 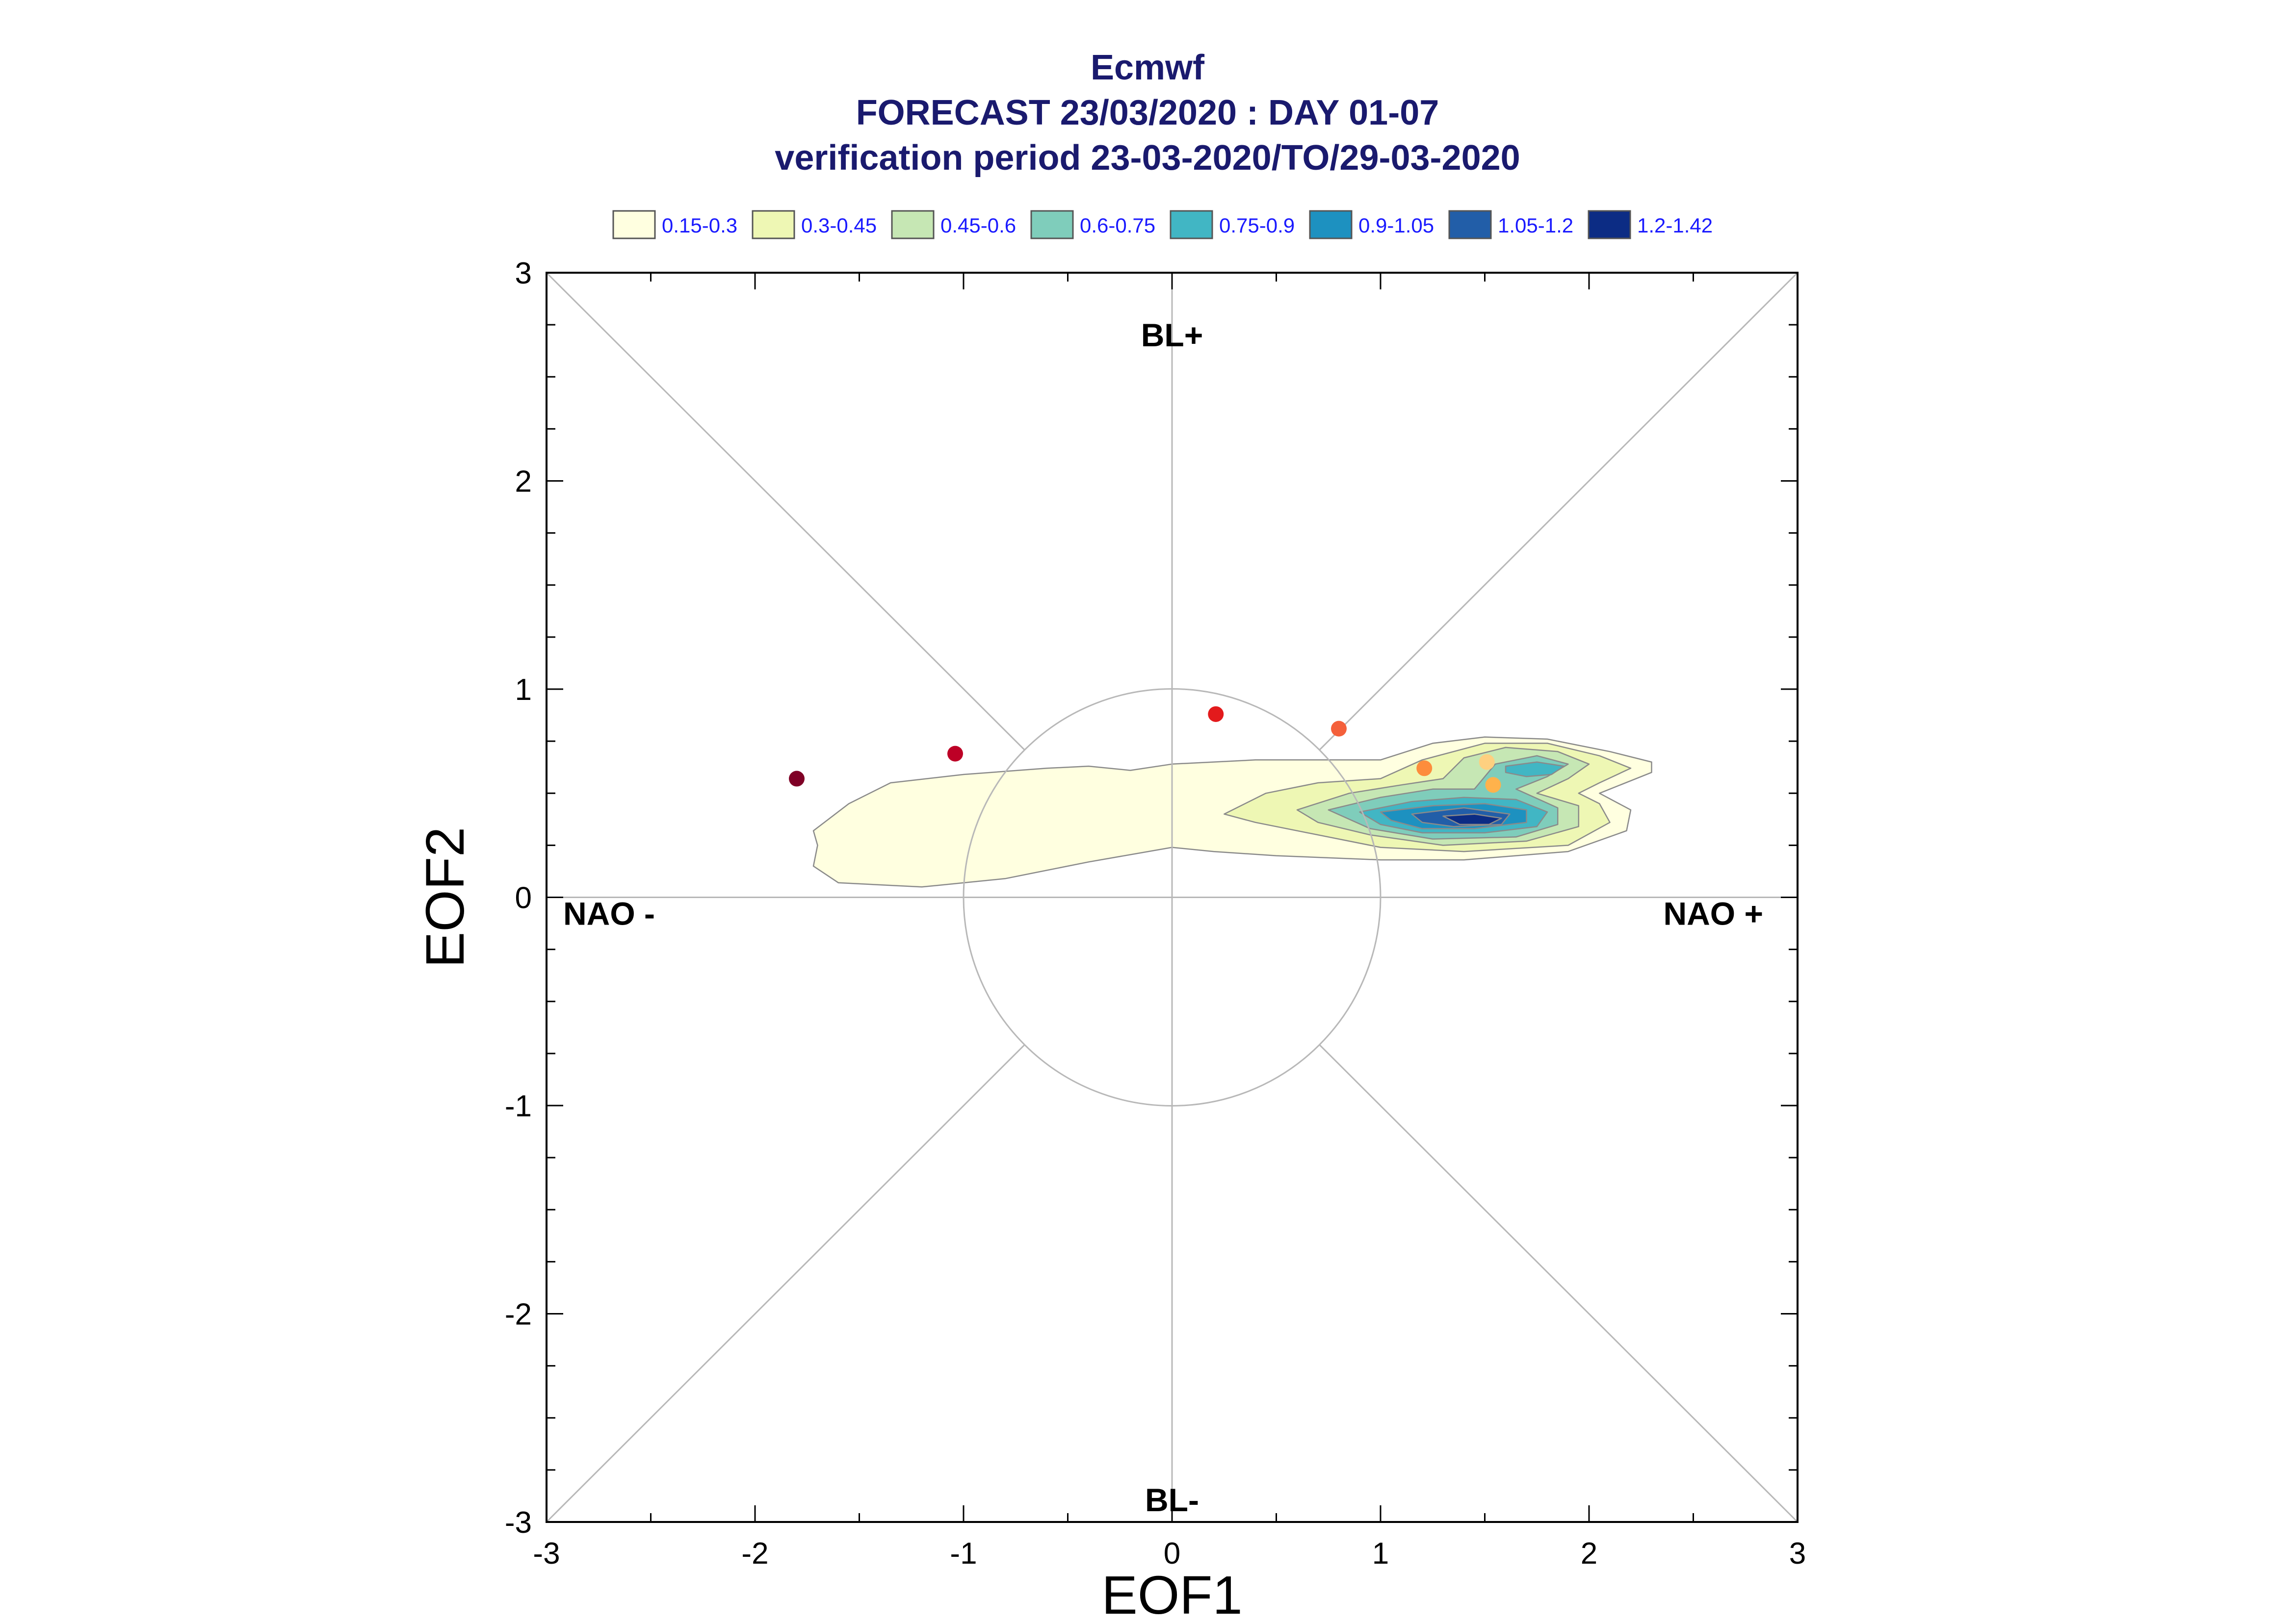 I want to click on legend-label-7: 1.2-1.42, so click(x=1675, y=225).